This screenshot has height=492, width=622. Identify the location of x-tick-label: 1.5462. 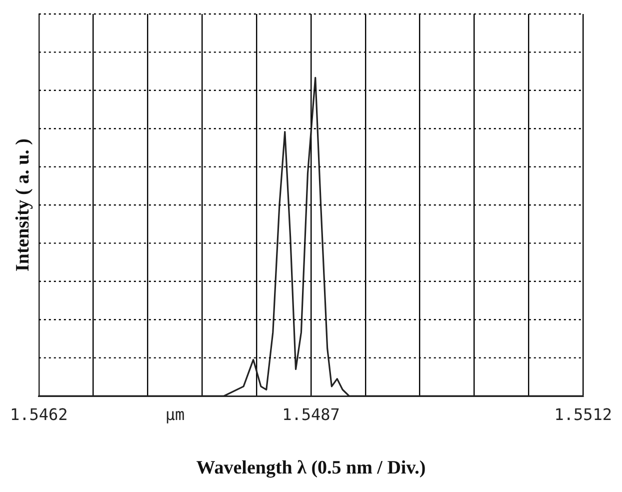
(39, 414).